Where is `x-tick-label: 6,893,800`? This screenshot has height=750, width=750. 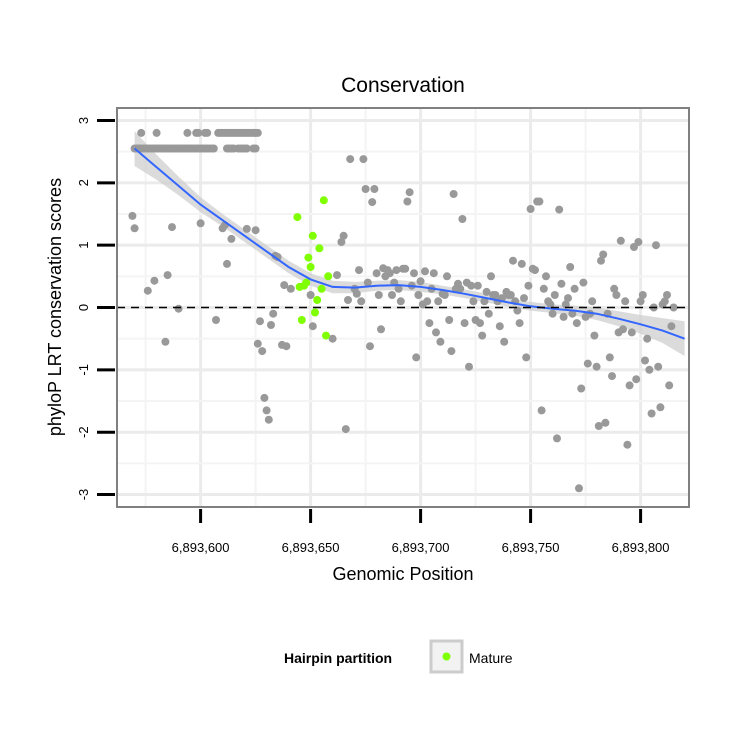 x-tick-label: 6,893,800 is located at coordinates (641, 547).